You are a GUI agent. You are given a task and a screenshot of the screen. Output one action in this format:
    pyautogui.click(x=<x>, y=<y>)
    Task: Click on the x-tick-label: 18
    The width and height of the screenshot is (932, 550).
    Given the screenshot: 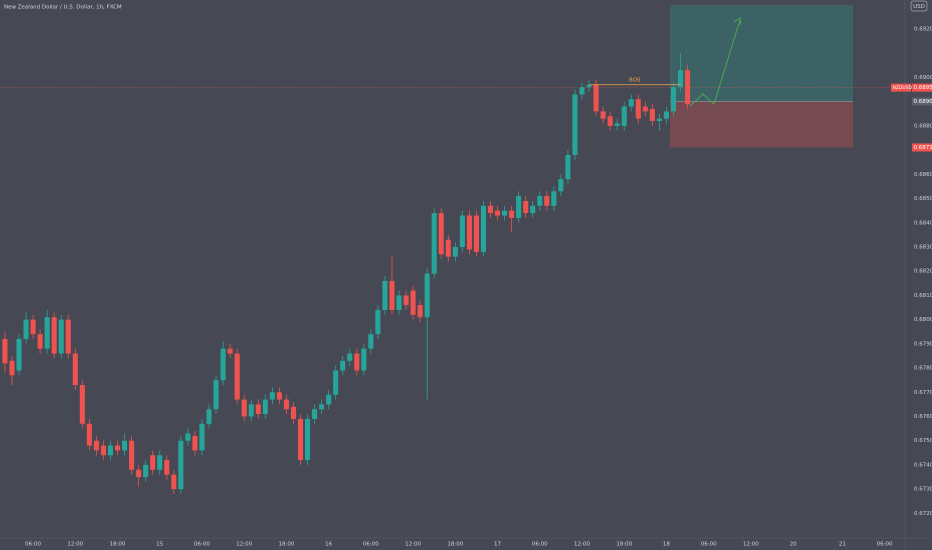 What is the action you would take?
    pyautogui.click(x=666, y=545)
    